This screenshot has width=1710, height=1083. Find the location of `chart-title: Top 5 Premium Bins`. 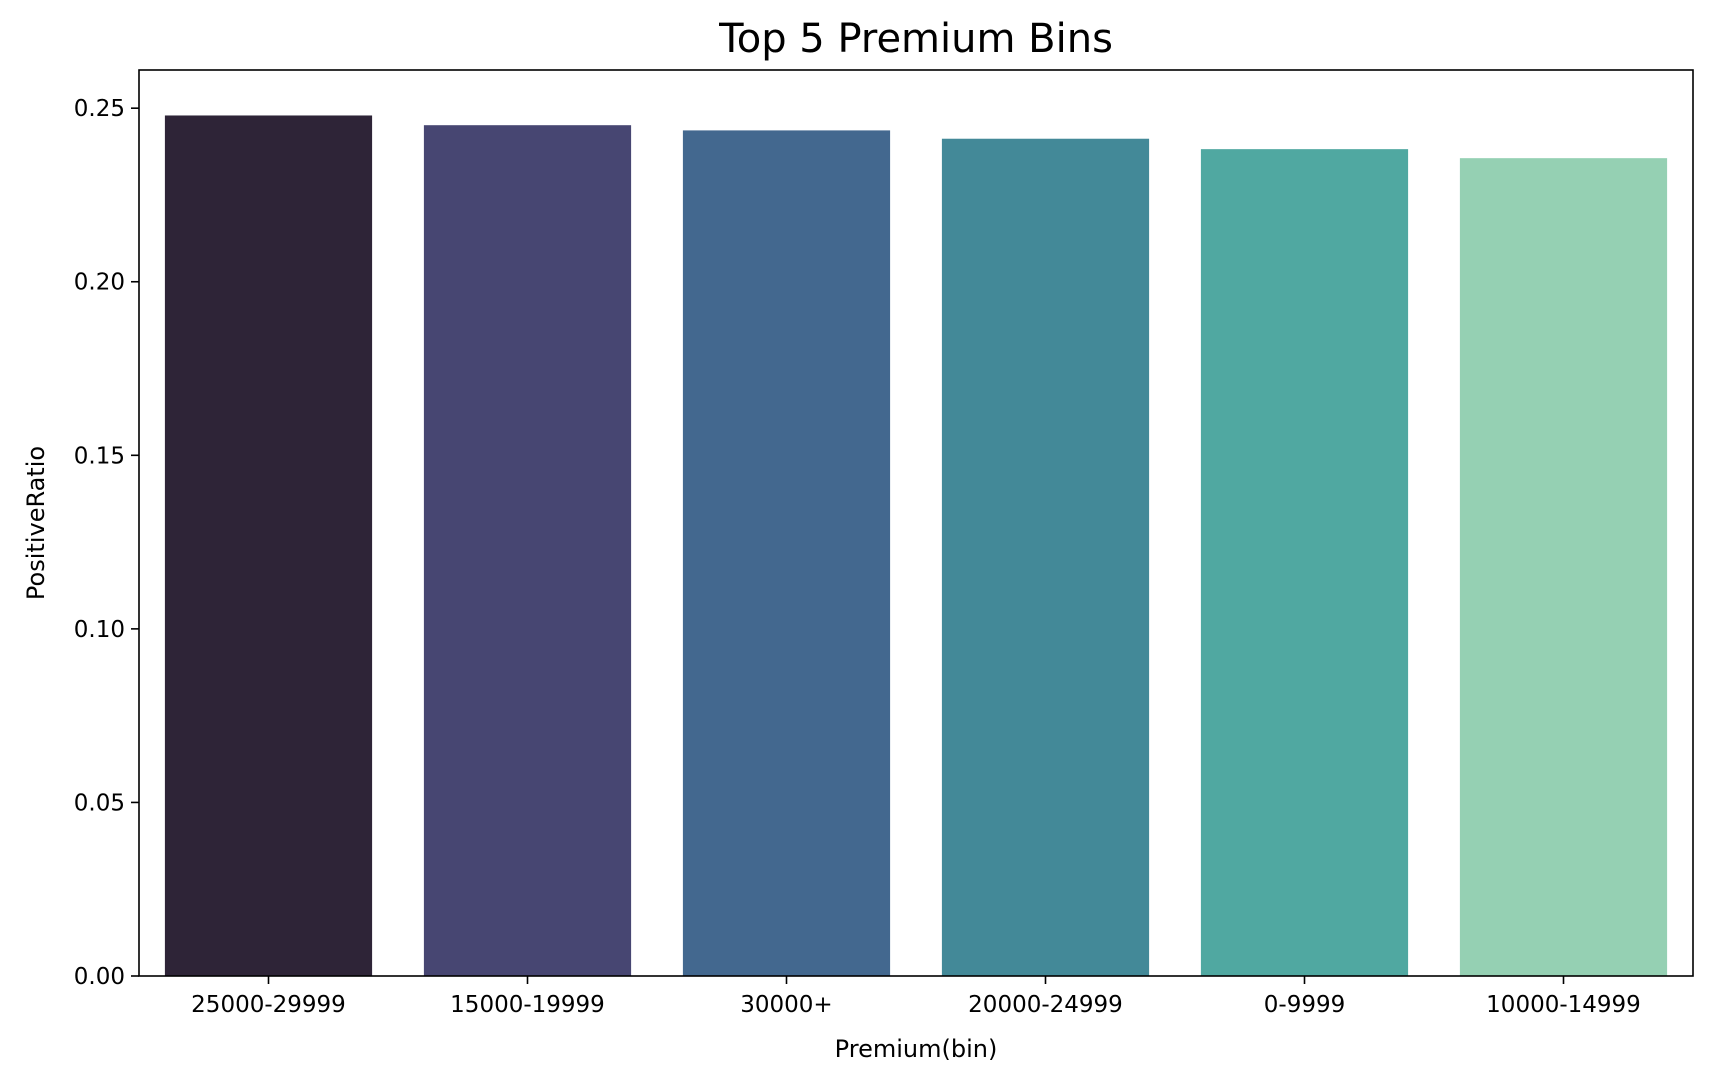

chart-title: Top 5 Premium Bins is located at coordinates (915, 39).